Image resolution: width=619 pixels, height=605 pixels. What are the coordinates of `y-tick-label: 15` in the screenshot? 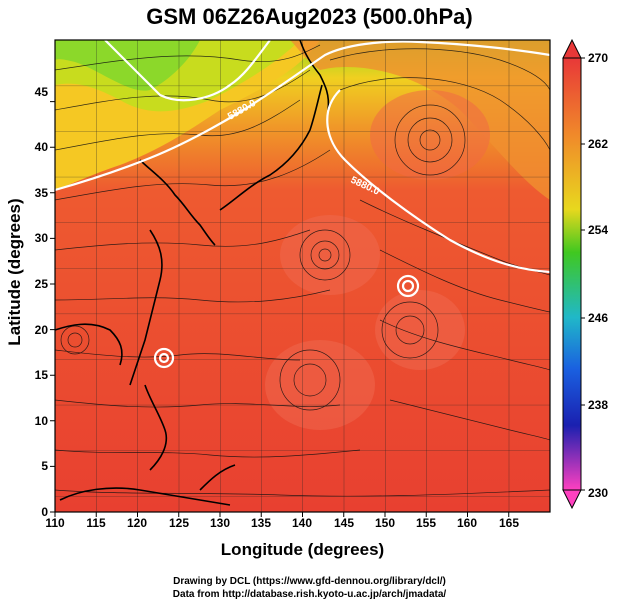 It's located at (41, 375).